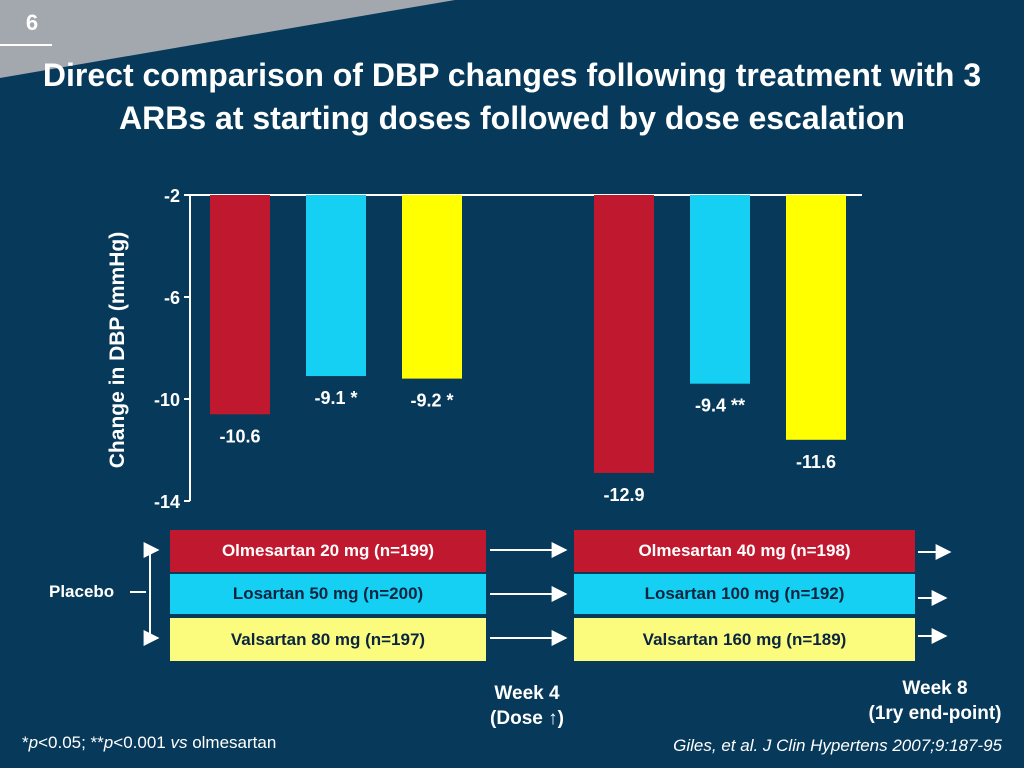 Image resolution: width=1024 pixels, height=768 pixels. Describe the element at coordinates (335, 398) in the screenshot. I see `data-label: -9.1 *` at that location.